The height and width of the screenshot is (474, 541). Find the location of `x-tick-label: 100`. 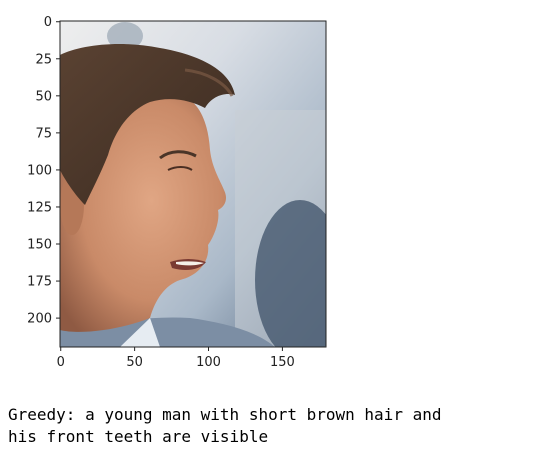

x-tick-label: 100 is located at coordinates (208, 362).